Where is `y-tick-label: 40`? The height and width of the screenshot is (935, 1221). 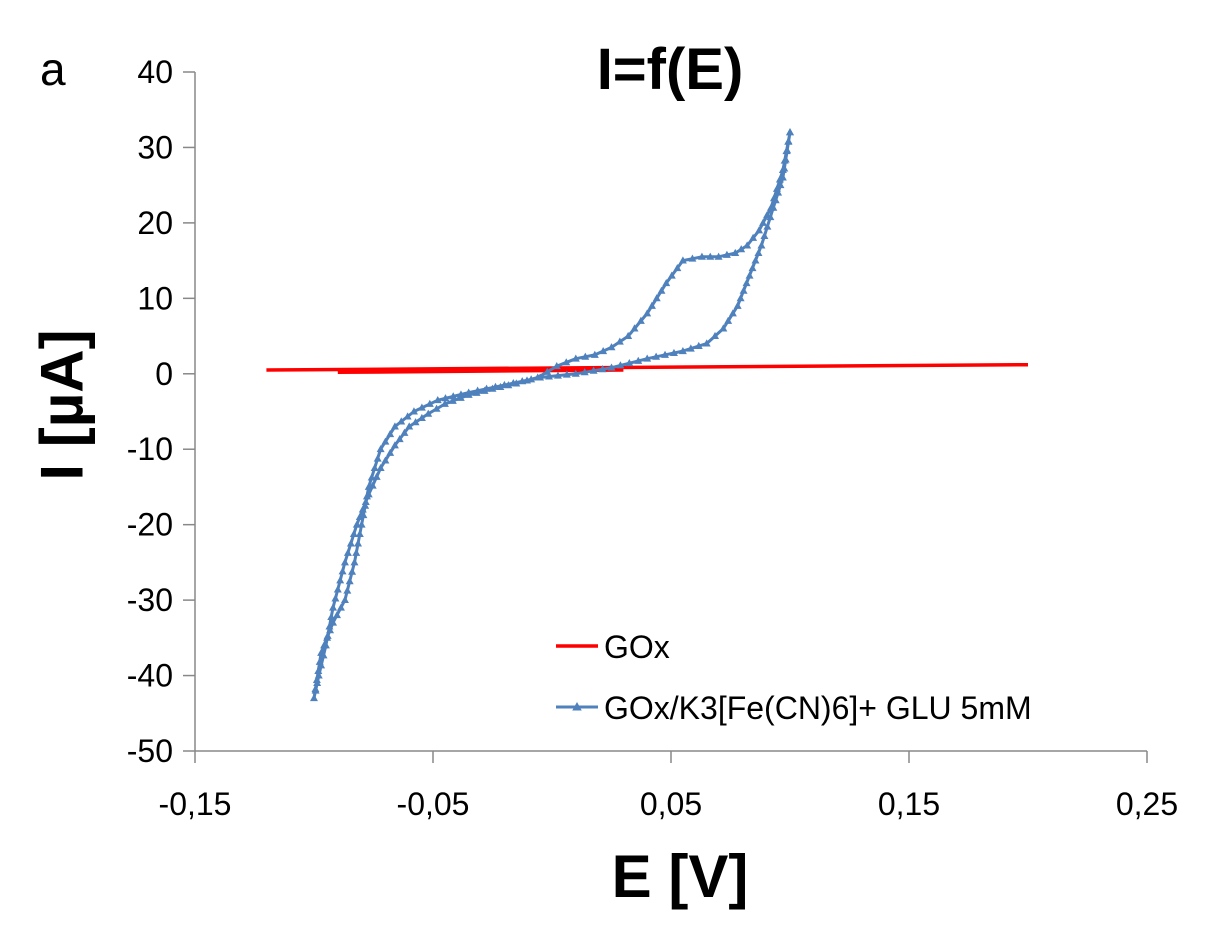 y-tick-label: 40 is located at coordinates (155, 72).